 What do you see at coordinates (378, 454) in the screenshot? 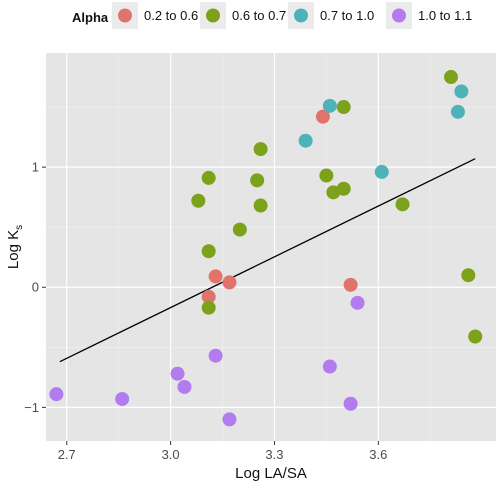
I see `x-tick-label: 3.6` at bounding box center [378, 454].